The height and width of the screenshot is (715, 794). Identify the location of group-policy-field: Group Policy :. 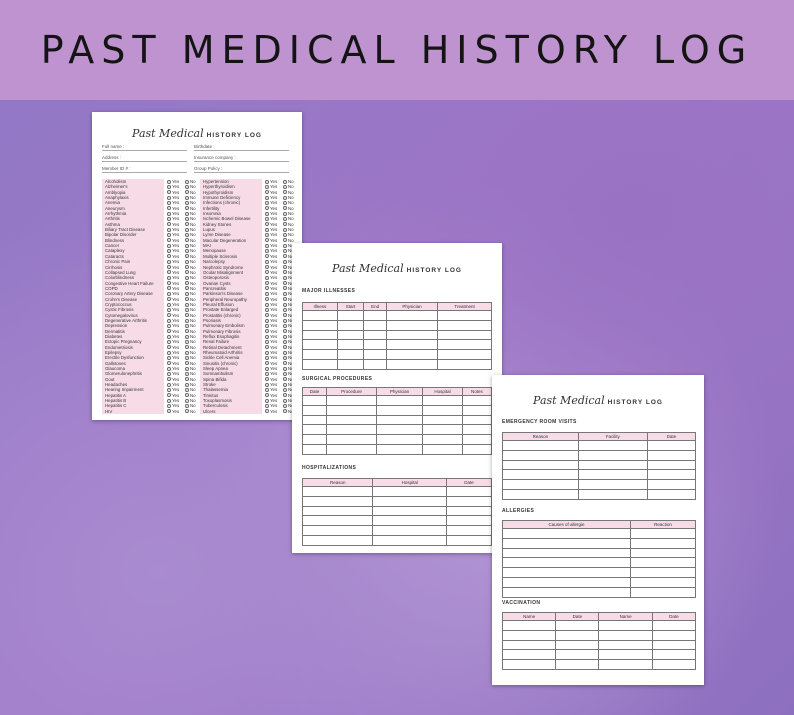
(241, 169).